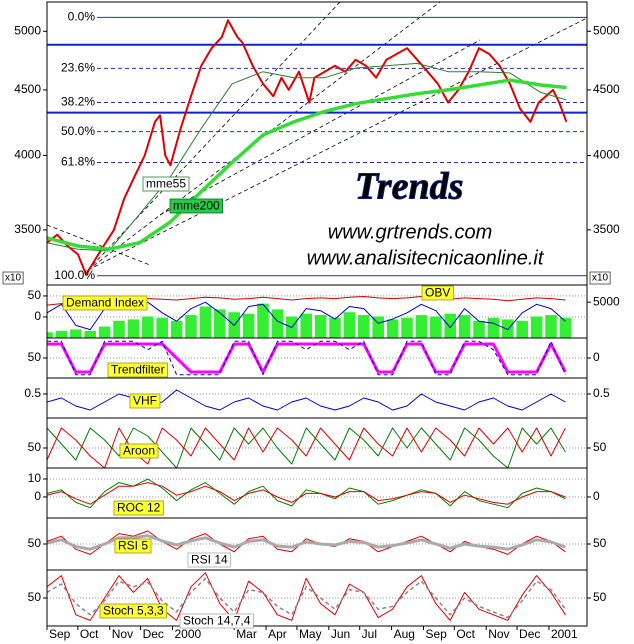 The height and width of the screenshot is (644, 634). What do you see at coordinates (340, 634) in the screenshot?
I see `x-tick-label: Jun` at bounding box center [340, 634].